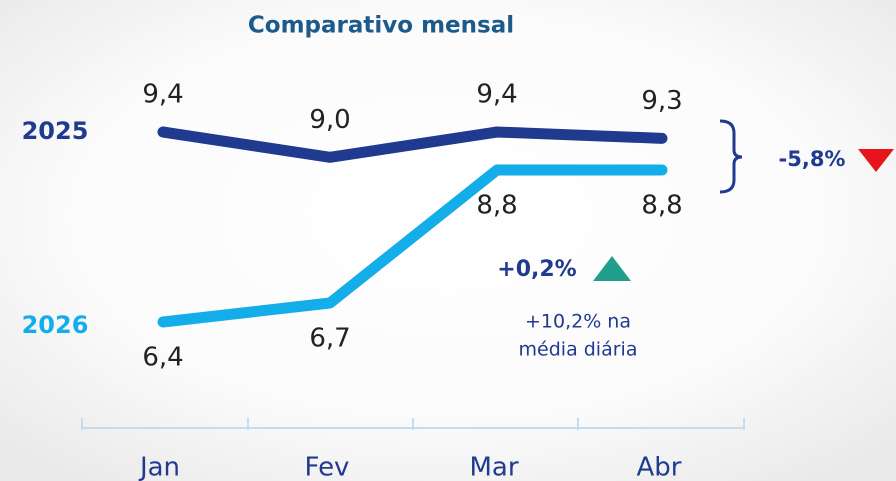  What do you see at coordinates (612, 268) in the screenshot?
I see `up-arrow` at bounding box center [612, 268].